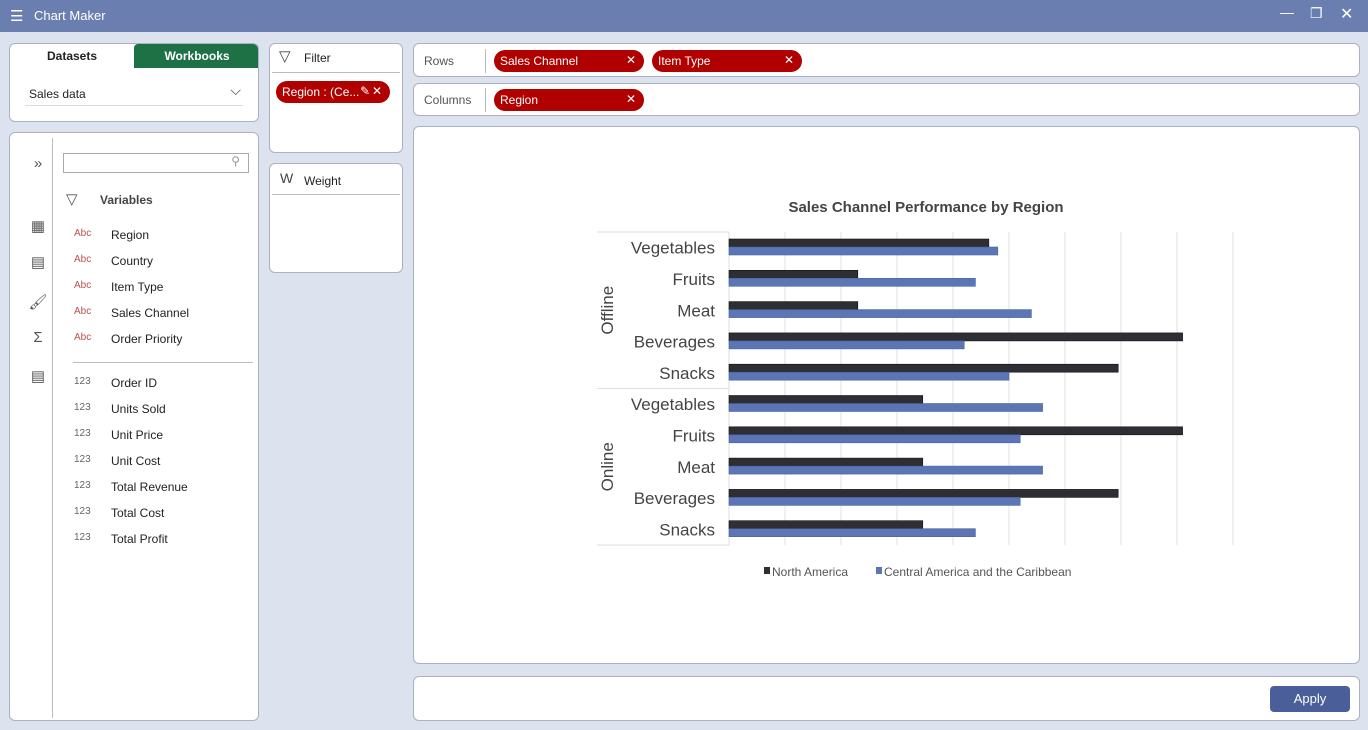 This screenshot has width=1368, height=730. I want to click on variables-heading: Variables, so click(126, 200).